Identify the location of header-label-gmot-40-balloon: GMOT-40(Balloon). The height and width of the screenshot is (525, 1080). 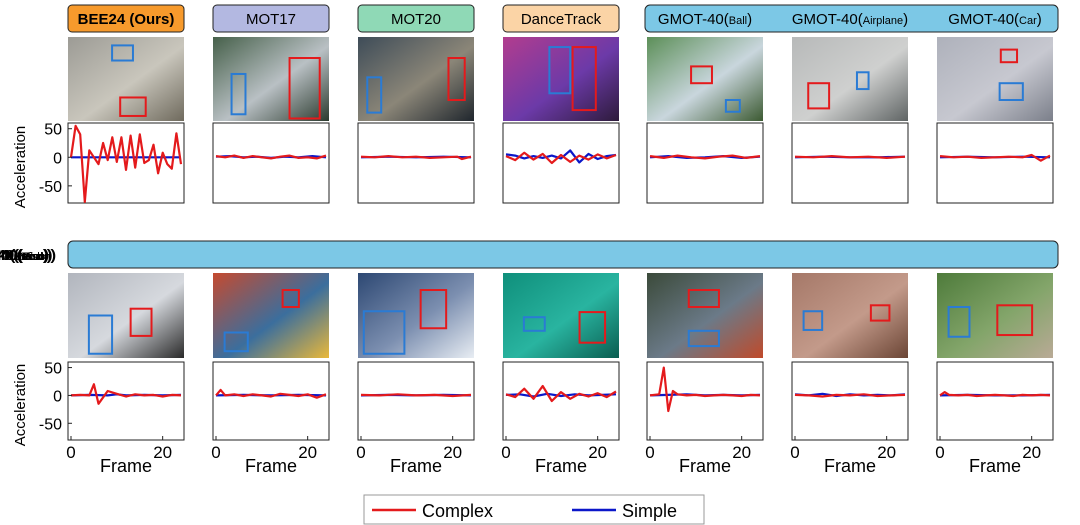
(28, 255).